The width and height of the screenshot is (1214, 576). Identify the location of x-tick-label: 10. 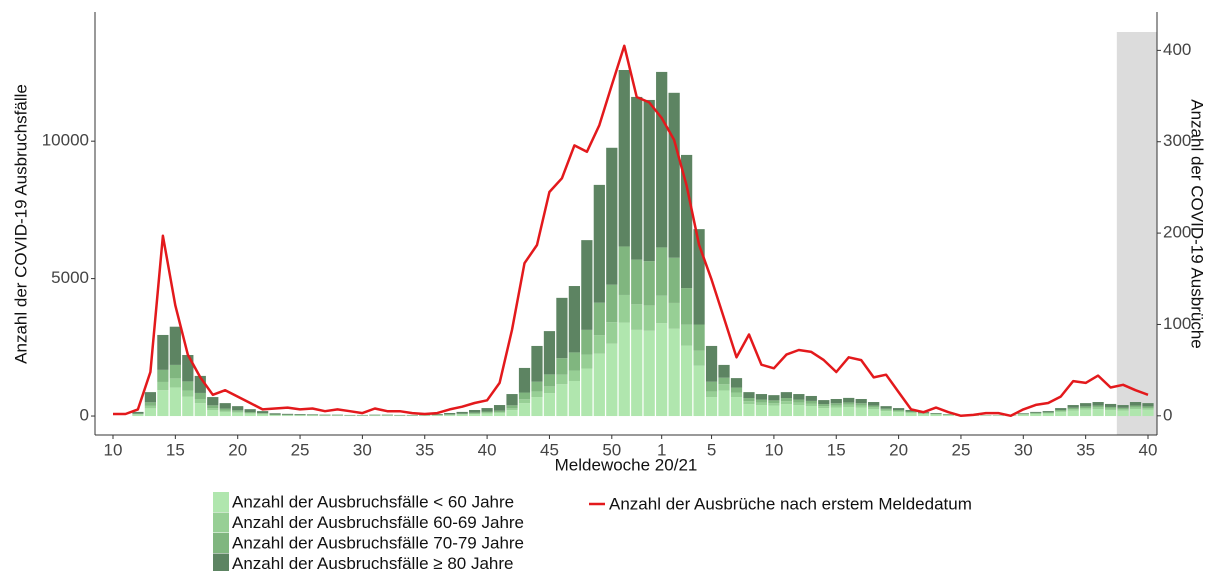
(113, 449).